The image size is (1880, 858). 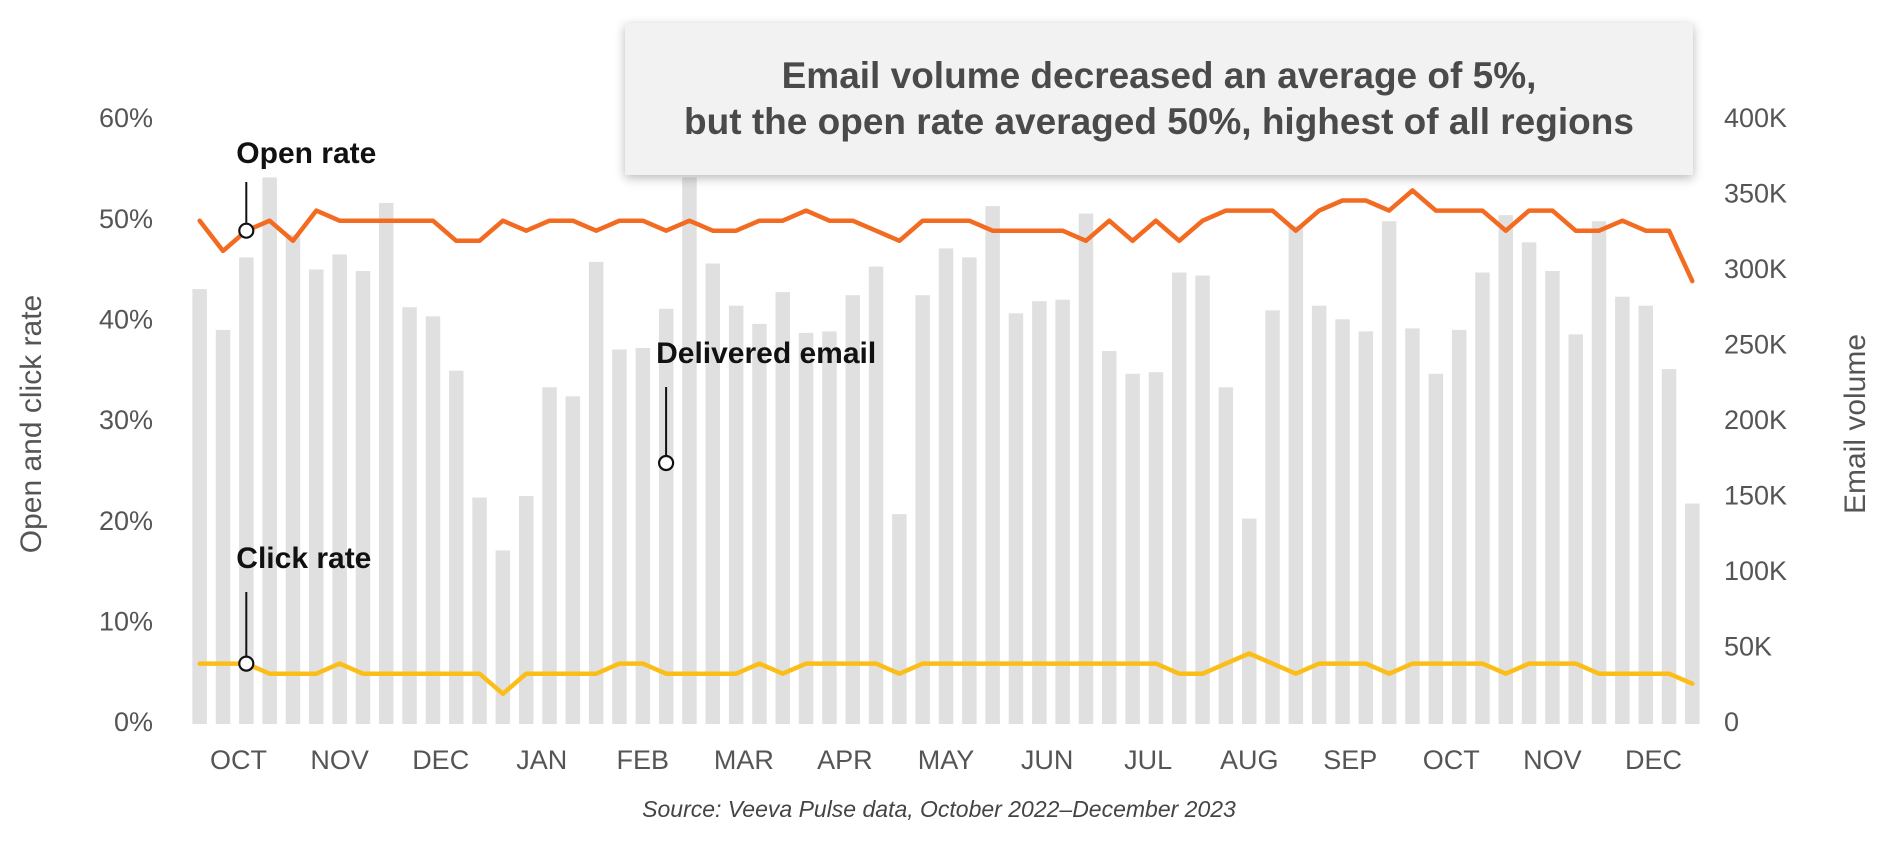 I want to click on callout-line-1: Email volume decreased an average of 5%,, so click(x=1159, y=75).